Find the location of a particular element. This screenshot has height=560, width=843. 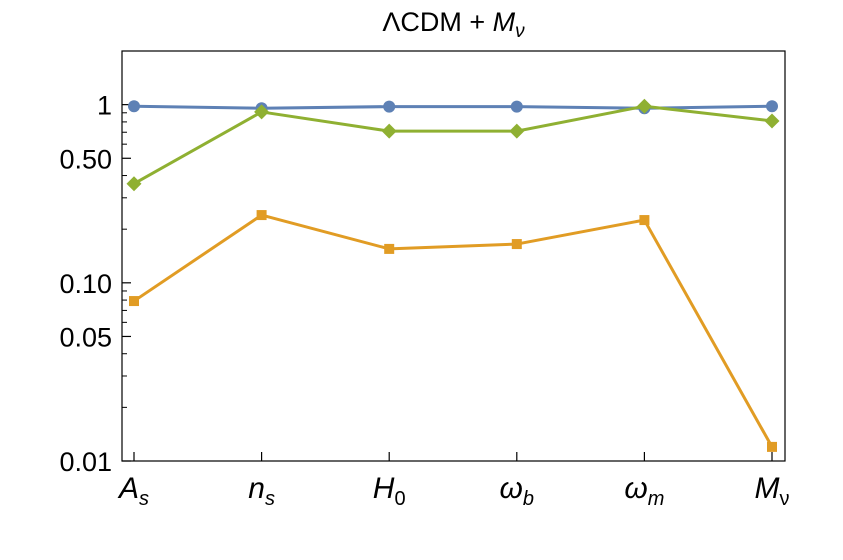

x-tick-label: ωb is located at coordinates (517, 491).